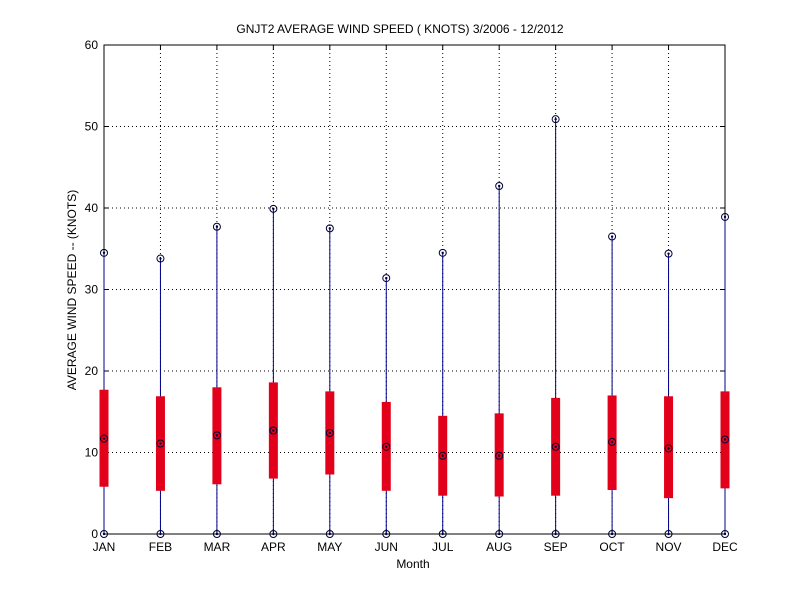 Image resolution: width=800 pixels, height=600 pixels. I want to click on x-tick-label: DEC, so click(725, 547).